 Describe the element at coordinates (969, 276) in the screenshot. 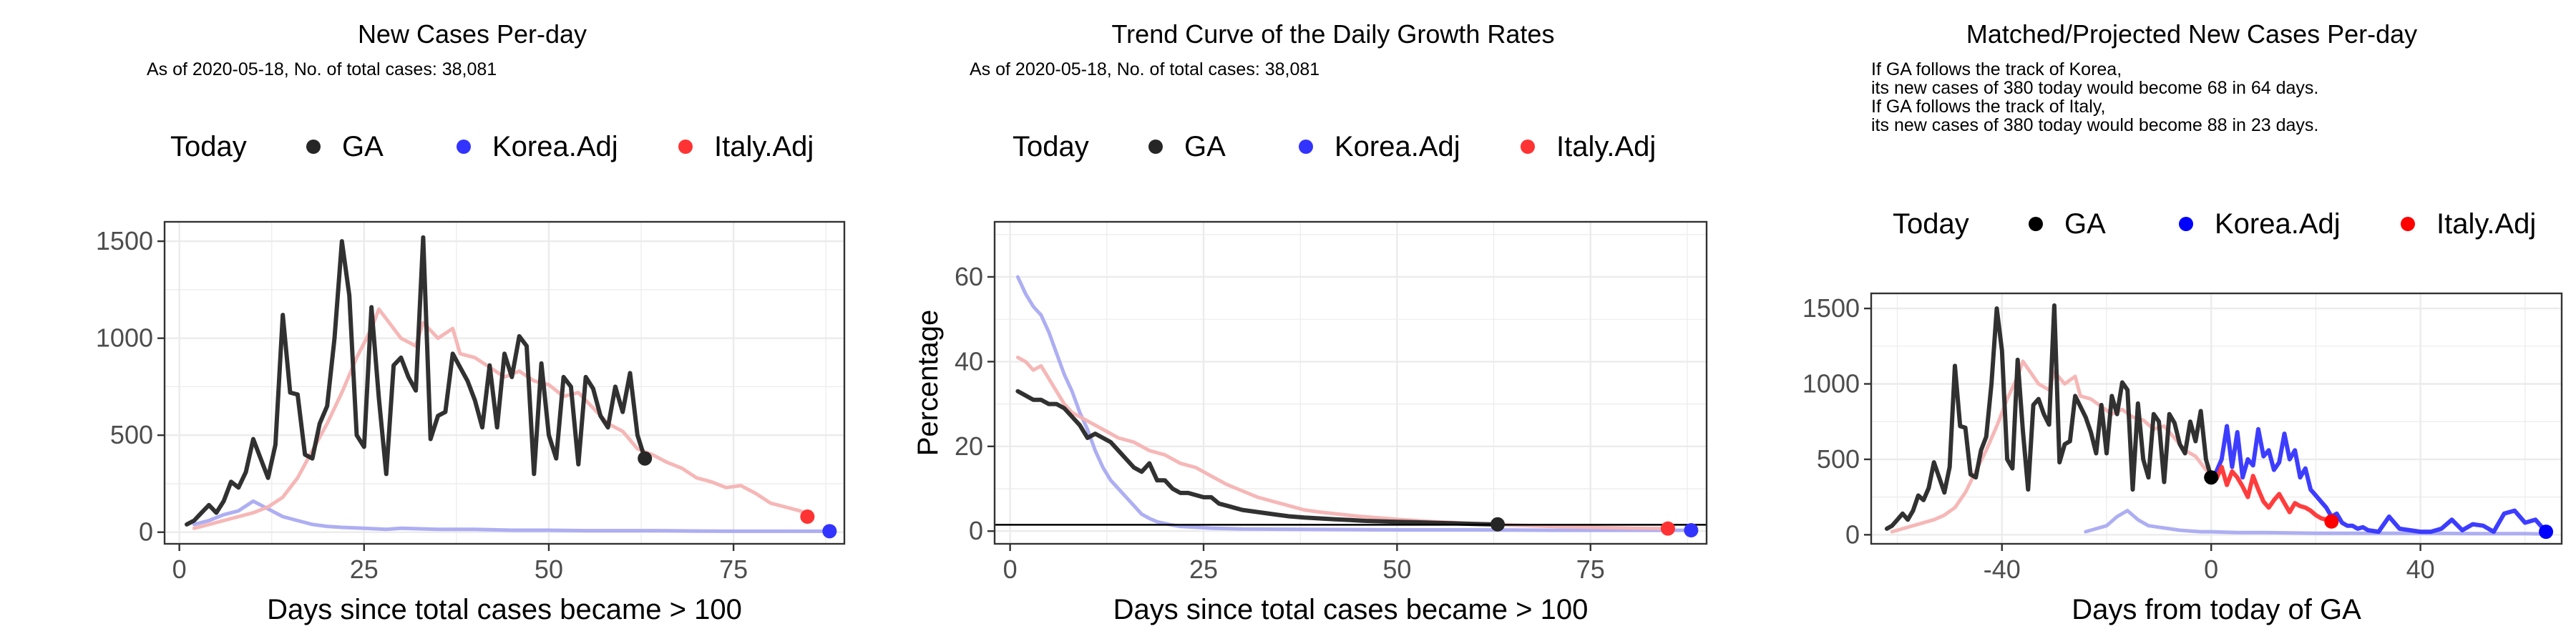

I see `y-tick-label: 60` at that location.